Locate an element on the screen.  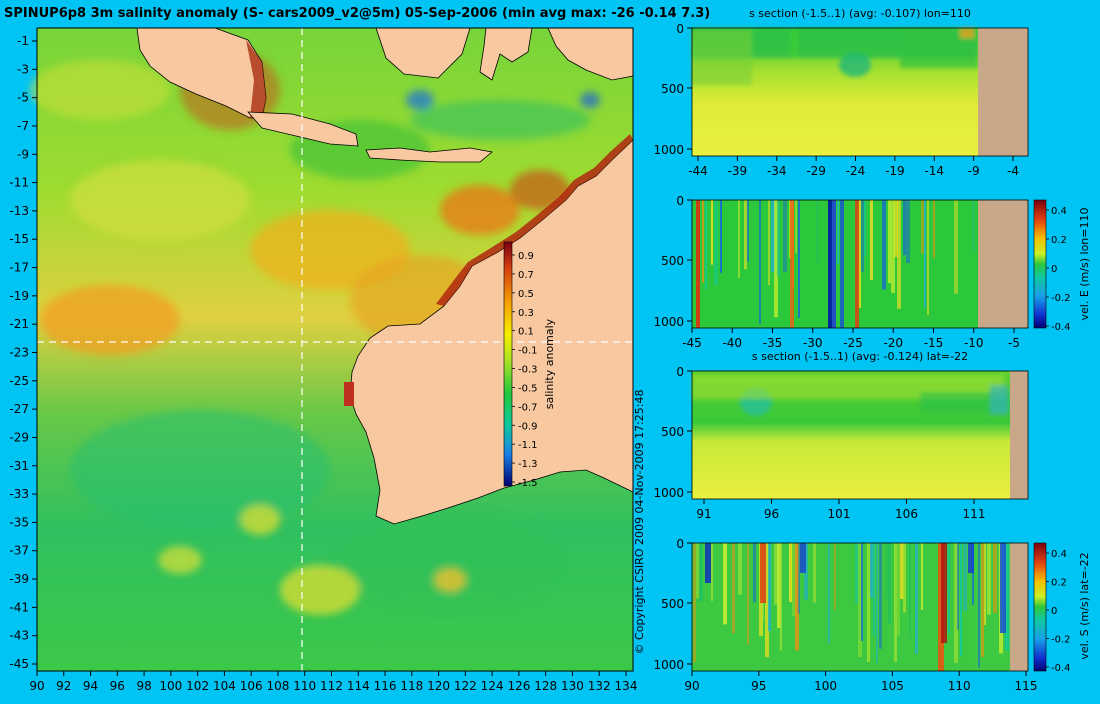
lat-tick-label: -31 is located at coordinates (19, 466).